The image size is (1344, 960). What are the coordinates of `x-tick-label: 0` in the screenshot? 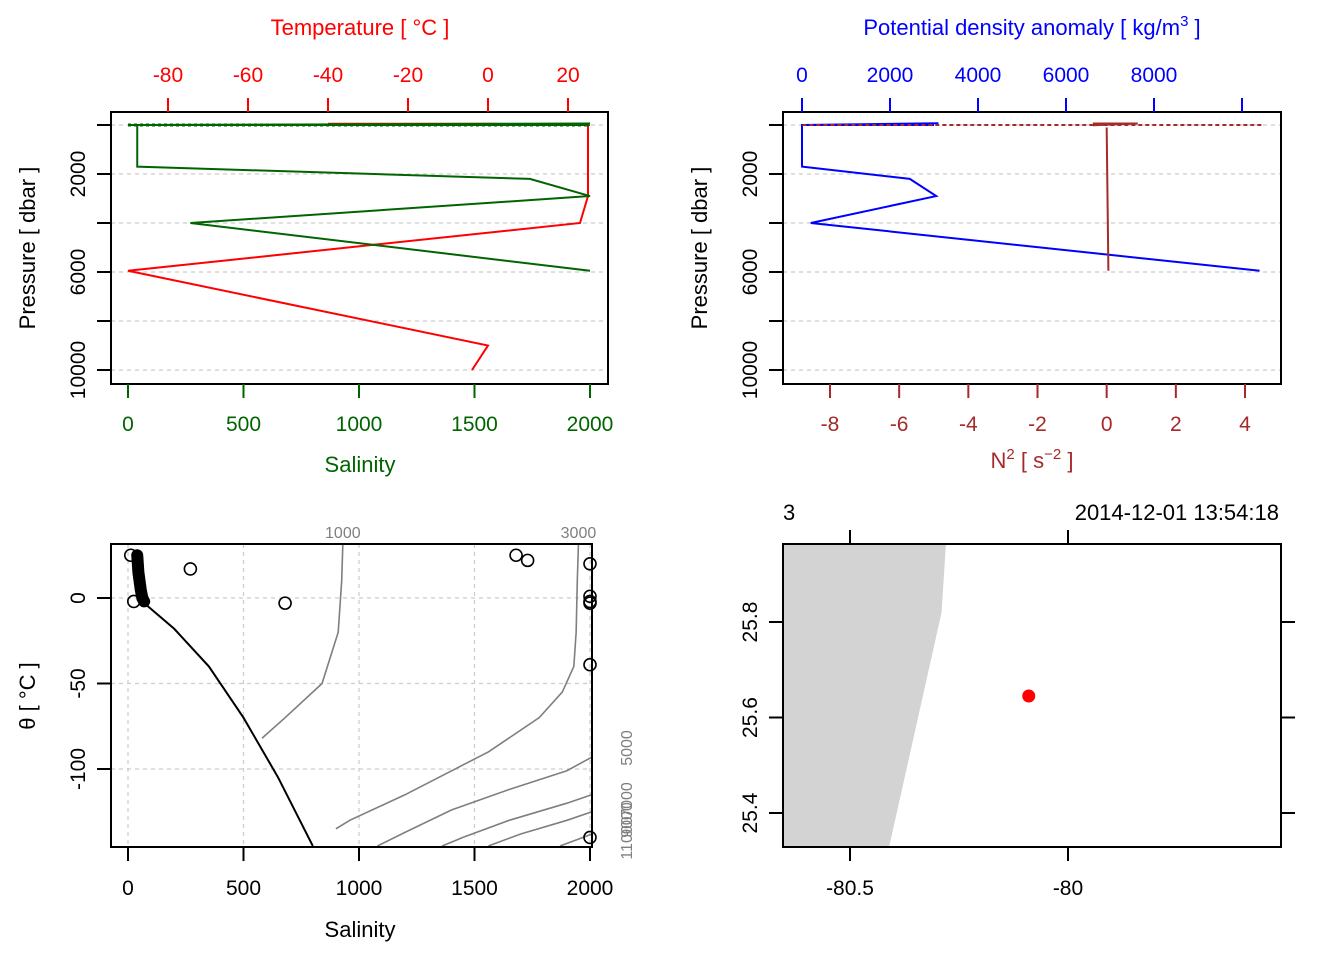 It's located at (128, 888).